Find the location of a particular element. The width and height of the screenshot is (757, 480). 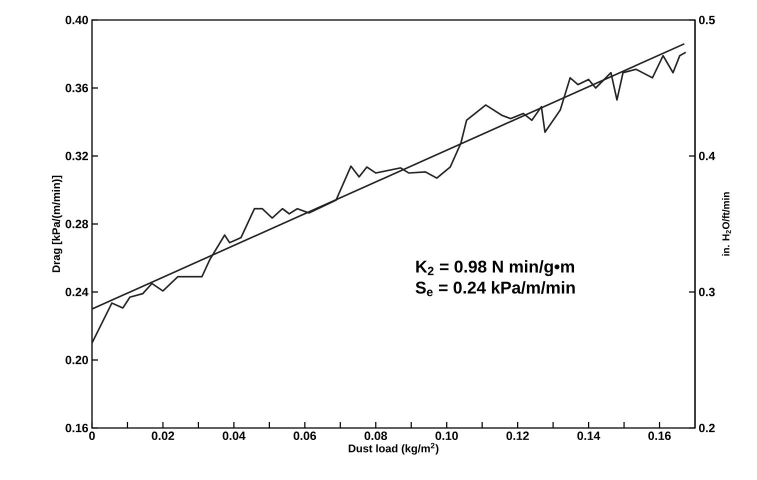

x-tick-label: 0.06 is located at coordinates (305, 436).